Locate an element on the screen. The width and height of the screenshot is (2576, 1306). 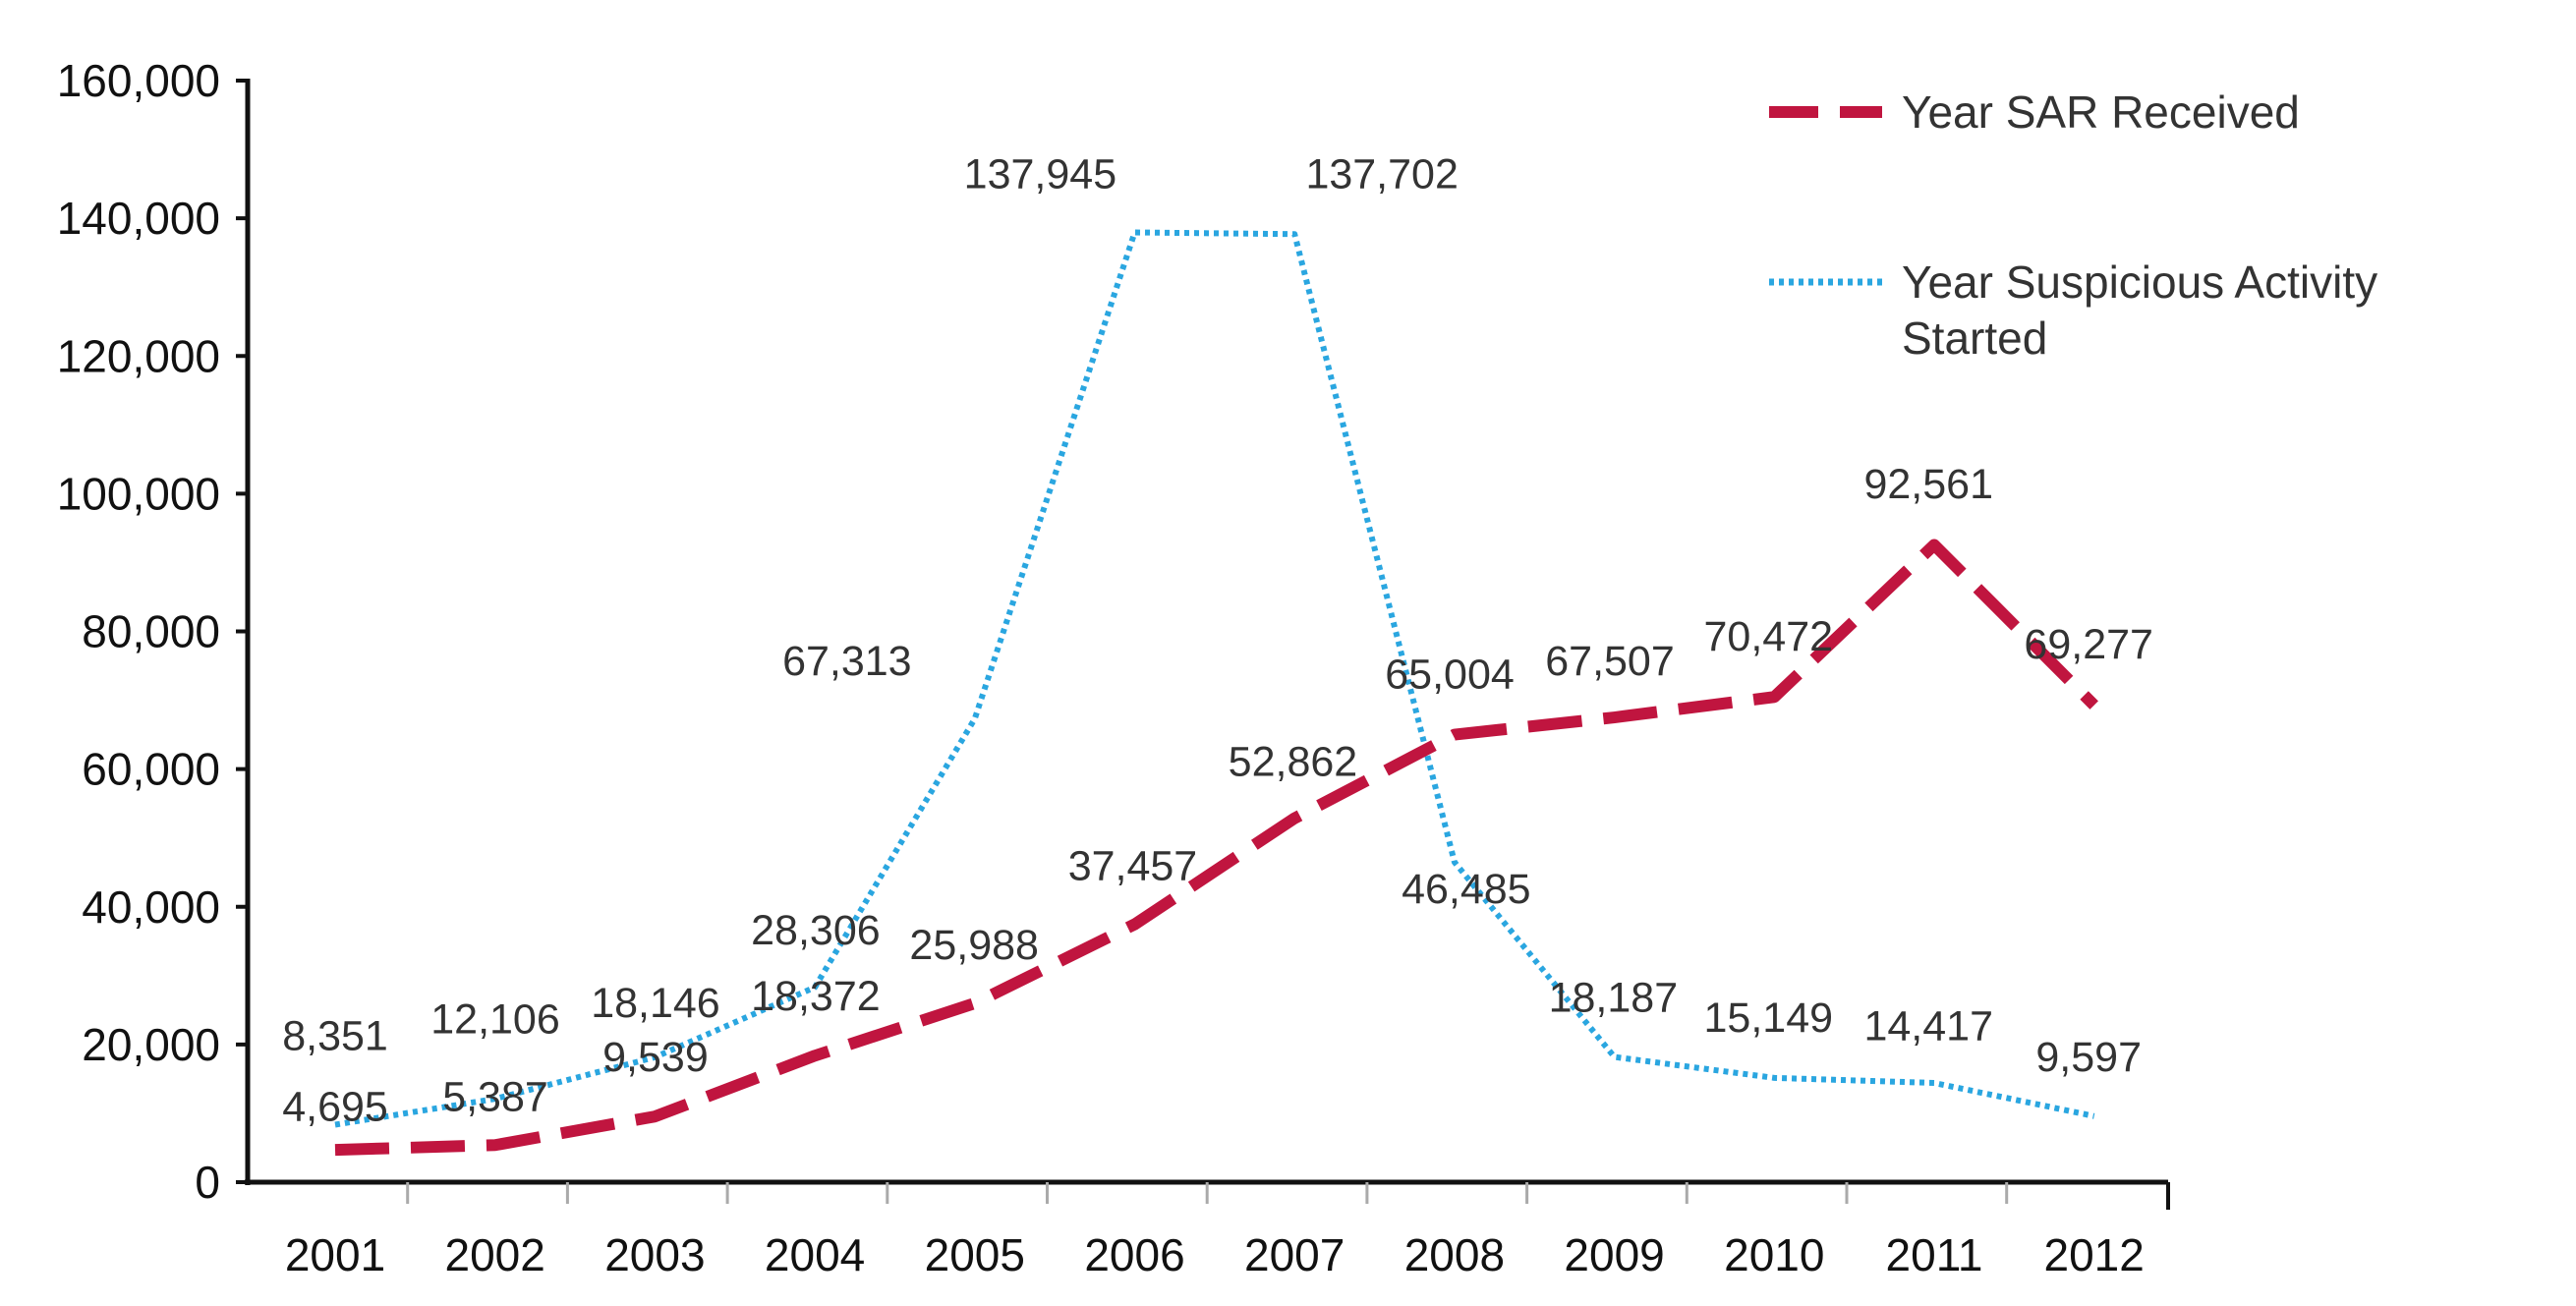
data-label: 4,695 is located at coordinates (335, 1107).